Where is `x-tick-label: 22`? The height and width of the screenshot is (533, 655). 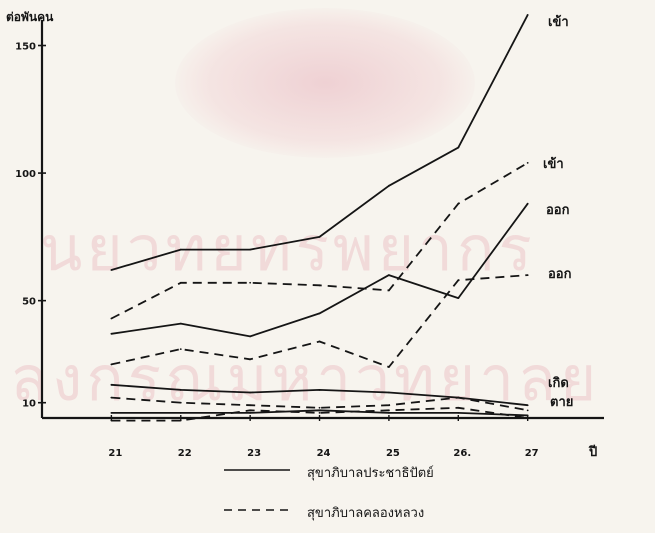 x-tick-label: 22 is located at coordinates (185, 453).